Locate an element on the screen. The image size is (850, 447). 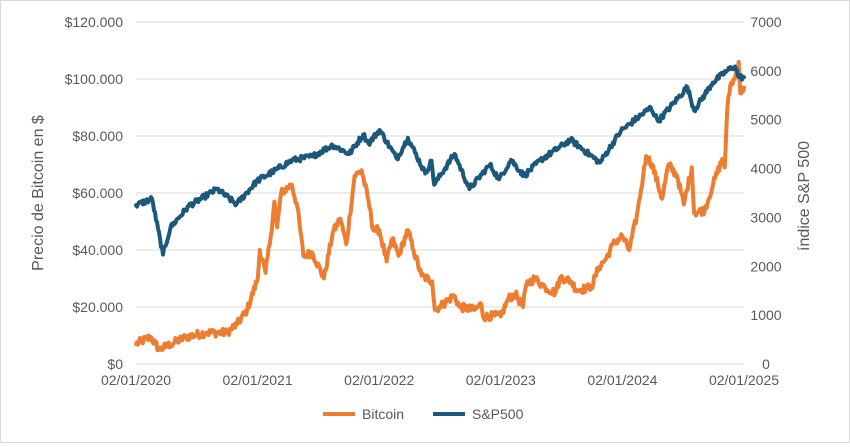
y-right-tick-label: 6000 is located at coordinates (765, 71).